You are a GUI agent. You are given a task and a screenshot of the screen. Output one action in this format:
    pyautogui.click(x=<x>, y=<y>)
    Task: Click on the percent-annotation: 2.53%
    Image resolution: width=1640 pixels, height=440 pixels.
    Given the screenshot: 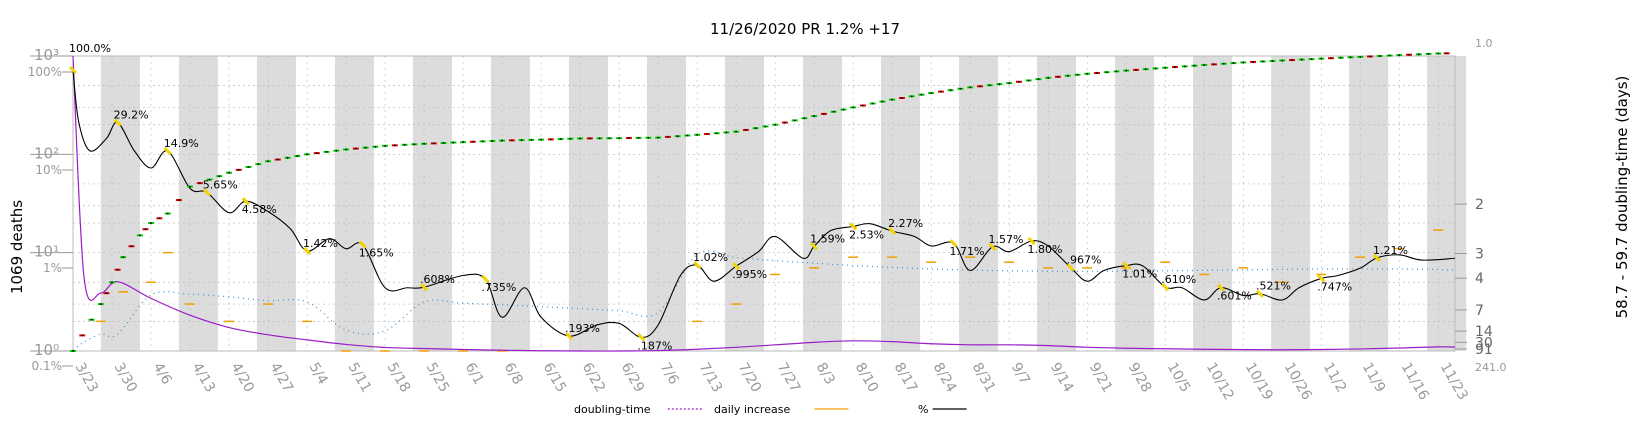 What is the action you would take?
    pyautogui.click(x=866, y=234)
    